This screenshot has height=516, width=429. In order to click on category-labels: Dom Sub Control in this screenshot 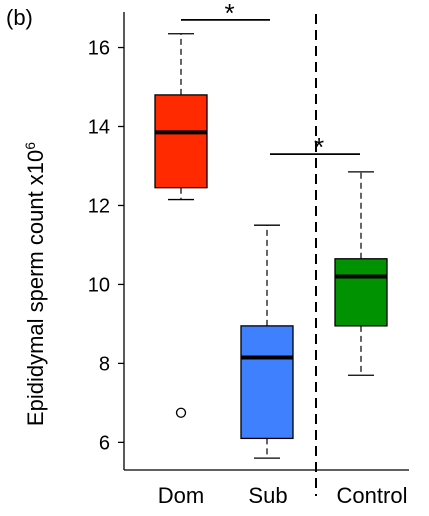, I will do `click(283, 495)`.